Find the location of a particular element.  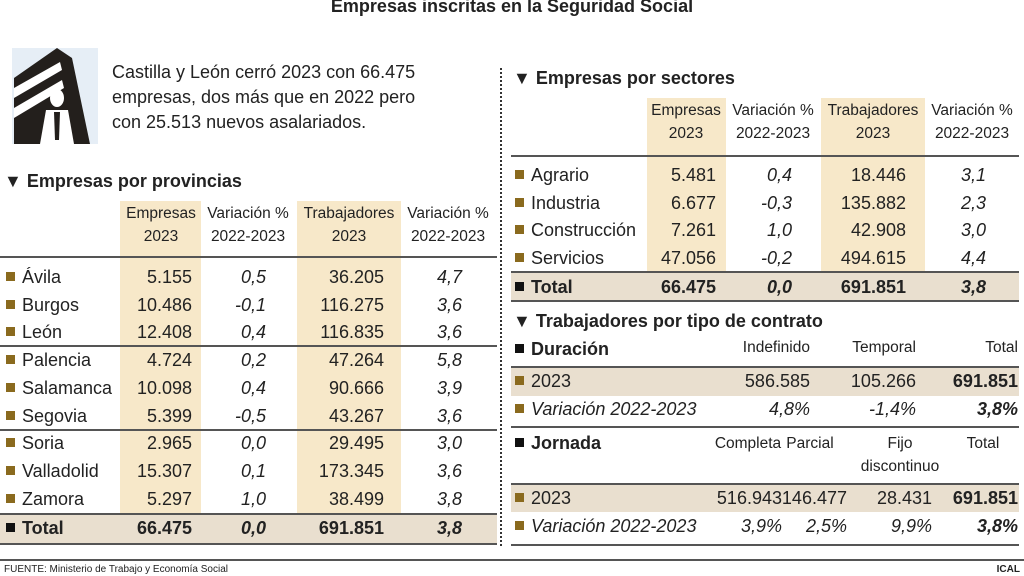

province-label: Salamanca is located at coordinates (59, 388).